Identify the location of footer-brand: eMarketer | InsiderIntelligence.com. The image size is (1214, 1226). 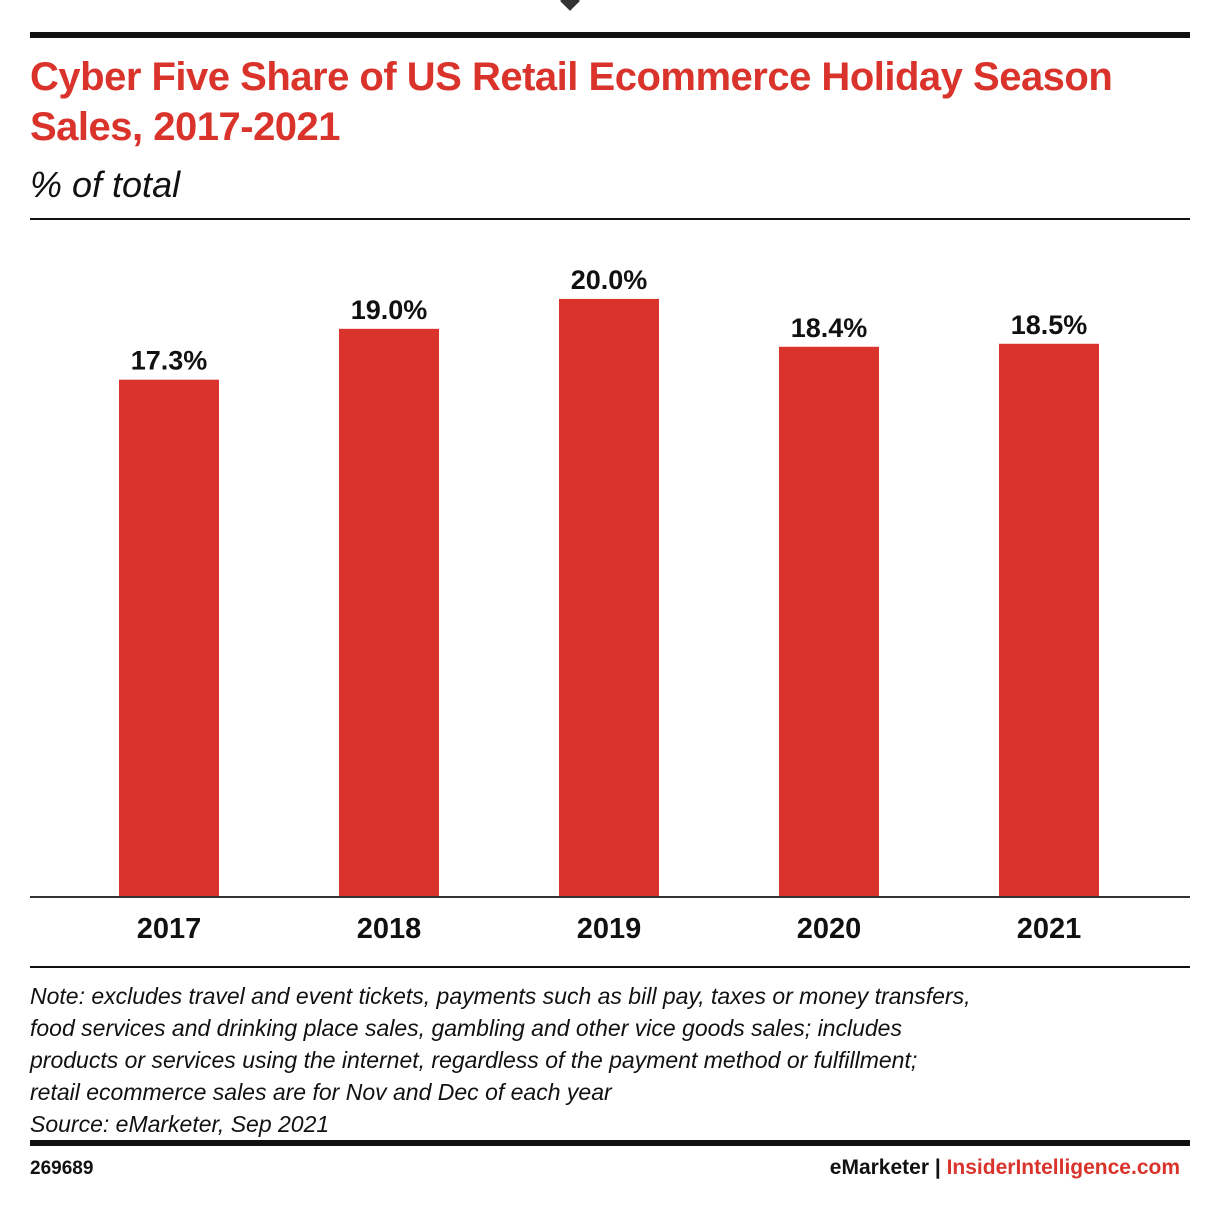
(1005, 1168).